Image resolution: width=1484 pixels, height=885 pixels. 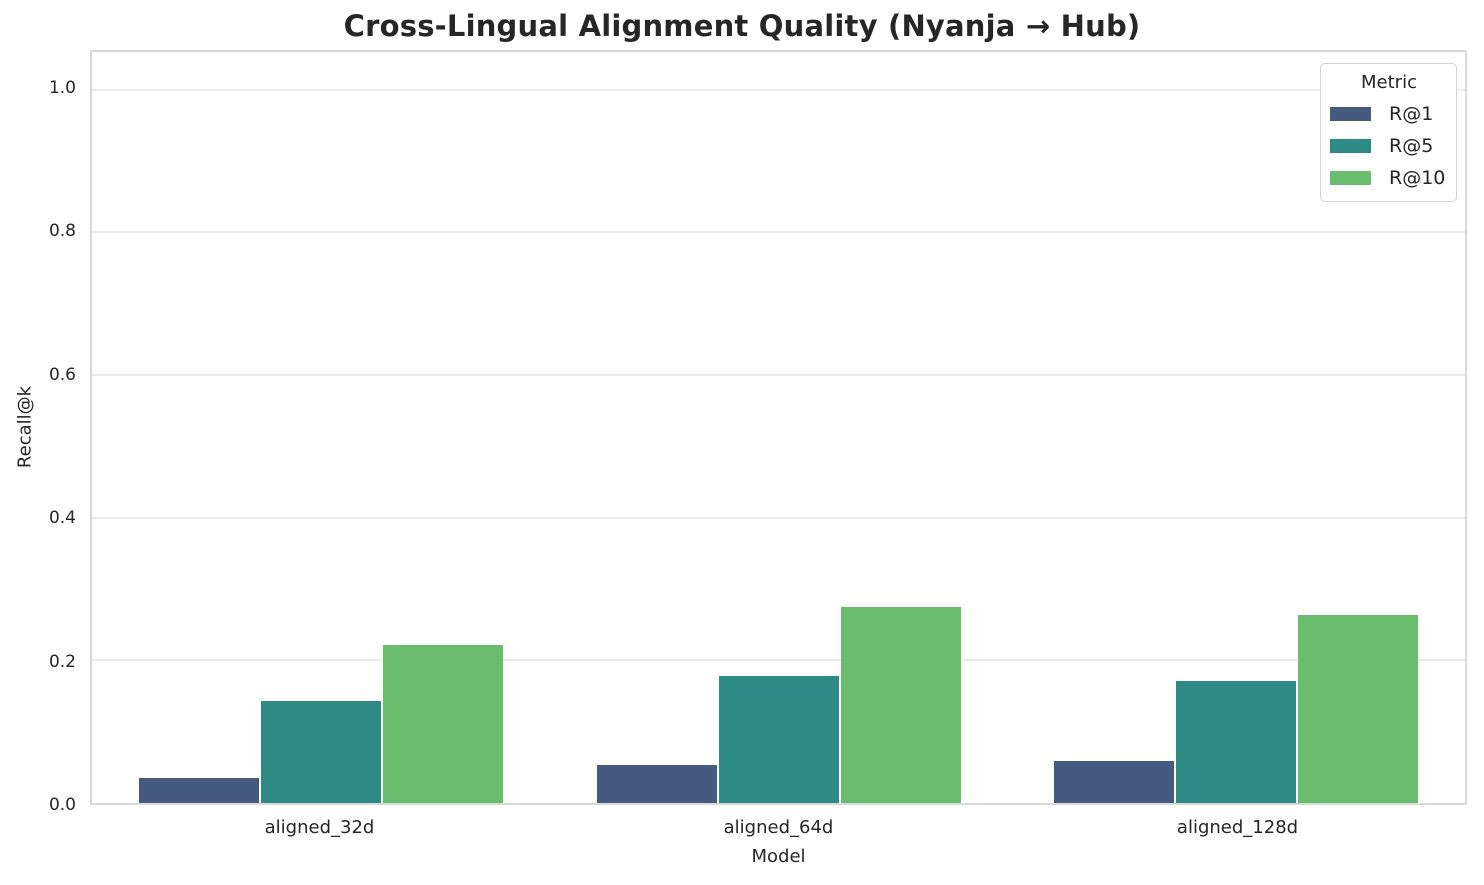 I want to click on y-tick-label: 0.6, so click(x=62, y=374).